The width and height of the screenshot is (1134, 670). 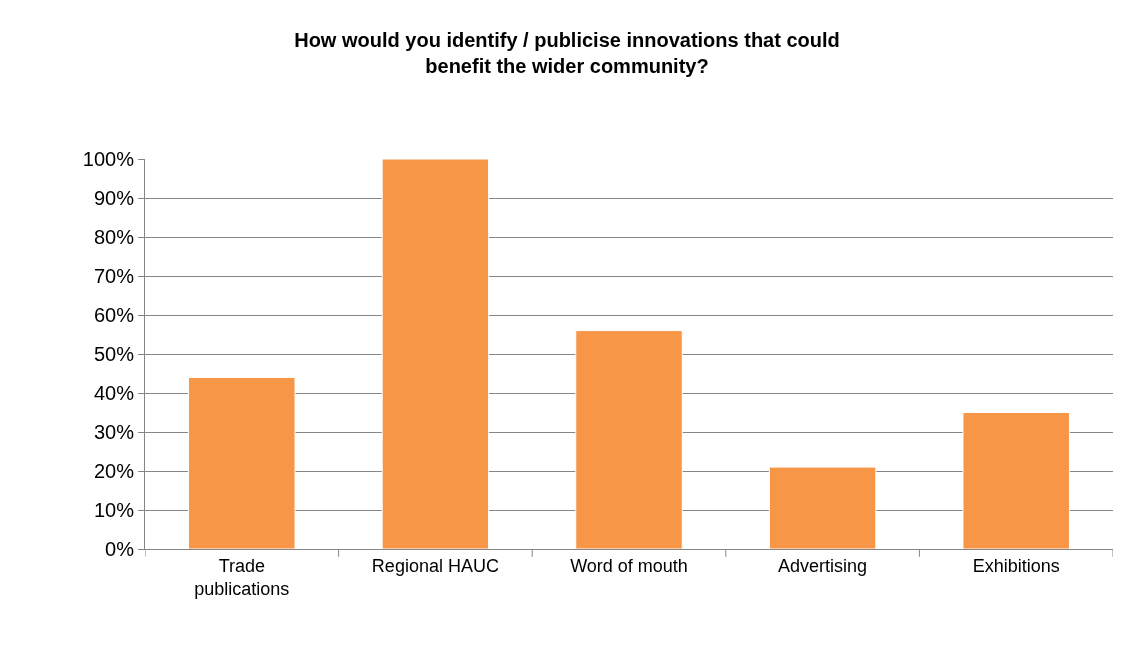 What do you see at coordinates (823, 565) in the screenshot?
I see `x-tick-label: Advertising` at bounding box center [823, 565].